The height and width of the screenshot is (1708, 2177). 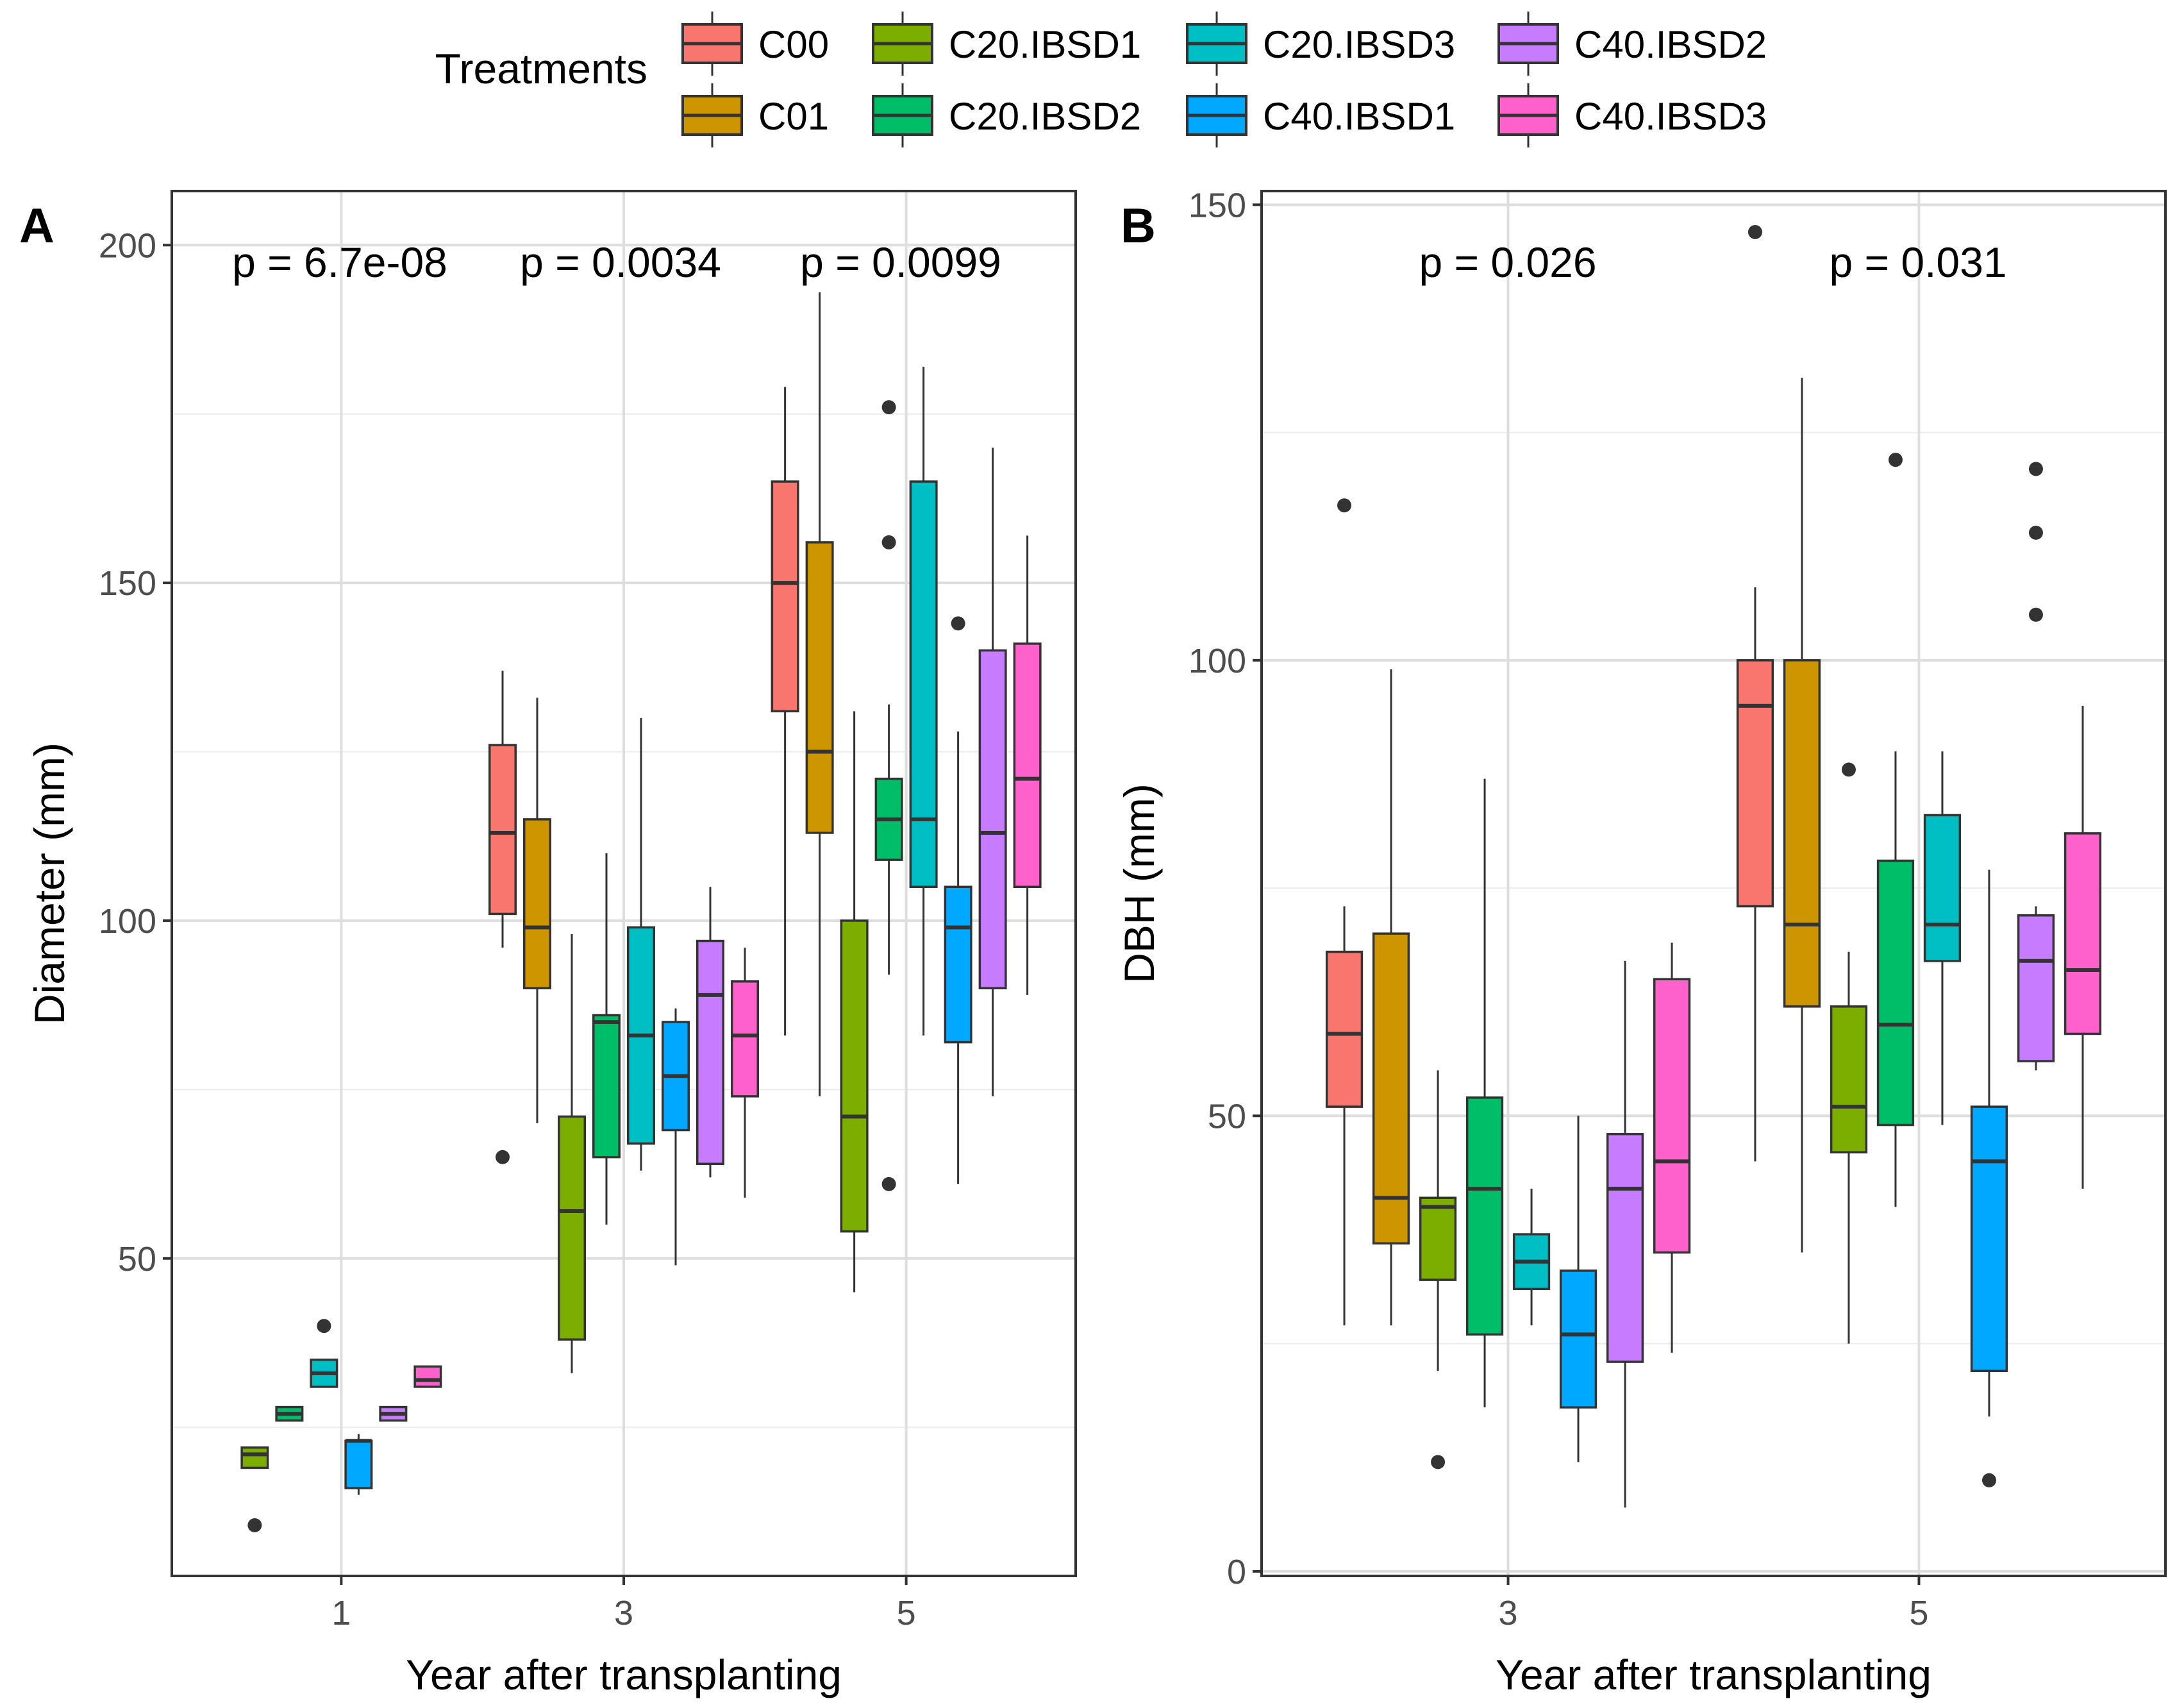 I want to click on legend-item-c20-ibsd3: C20.IBSD3, so click(x=1320, y=44).